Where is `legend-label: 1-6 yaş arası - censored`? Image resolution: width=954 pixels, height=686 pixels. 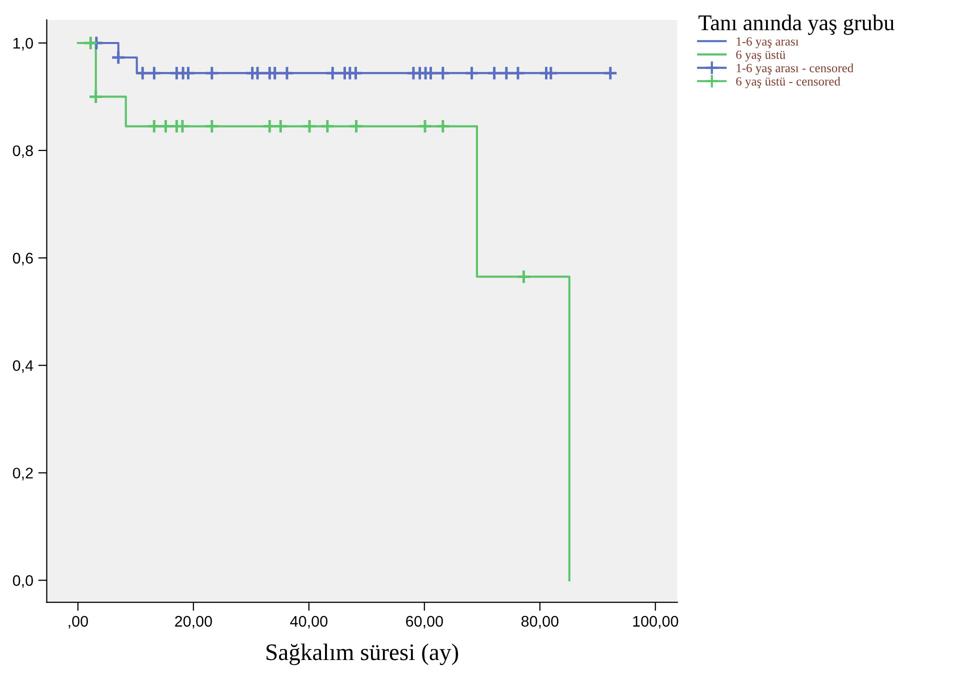
legend-label: 1-6 yaş arası - censored is located at coordinates (795, 69).